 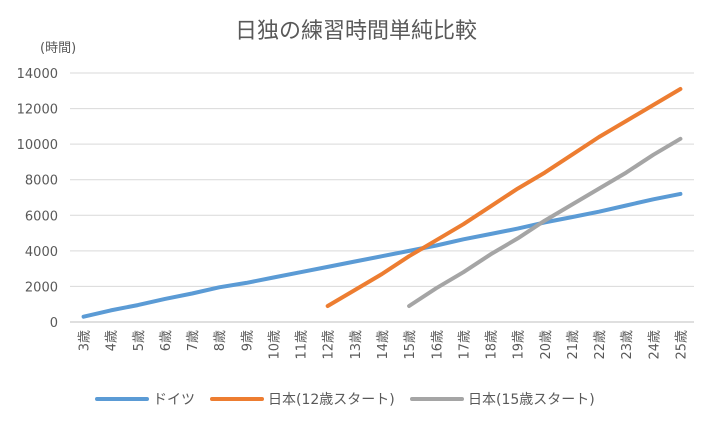 What do you see at coordinates (37, 74) in the screenshot?
I see `y-tick-label: 14000` at bounding box center [37, 74].